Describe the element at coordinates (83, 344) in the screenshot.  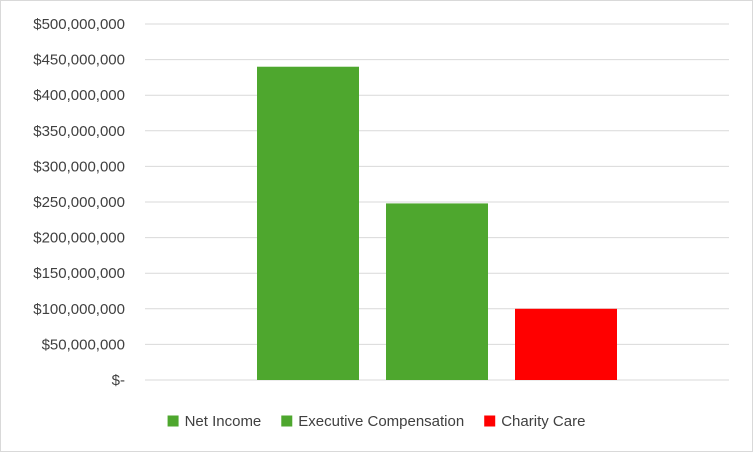
I see `y-tick-label: $50,000,000` at that location.